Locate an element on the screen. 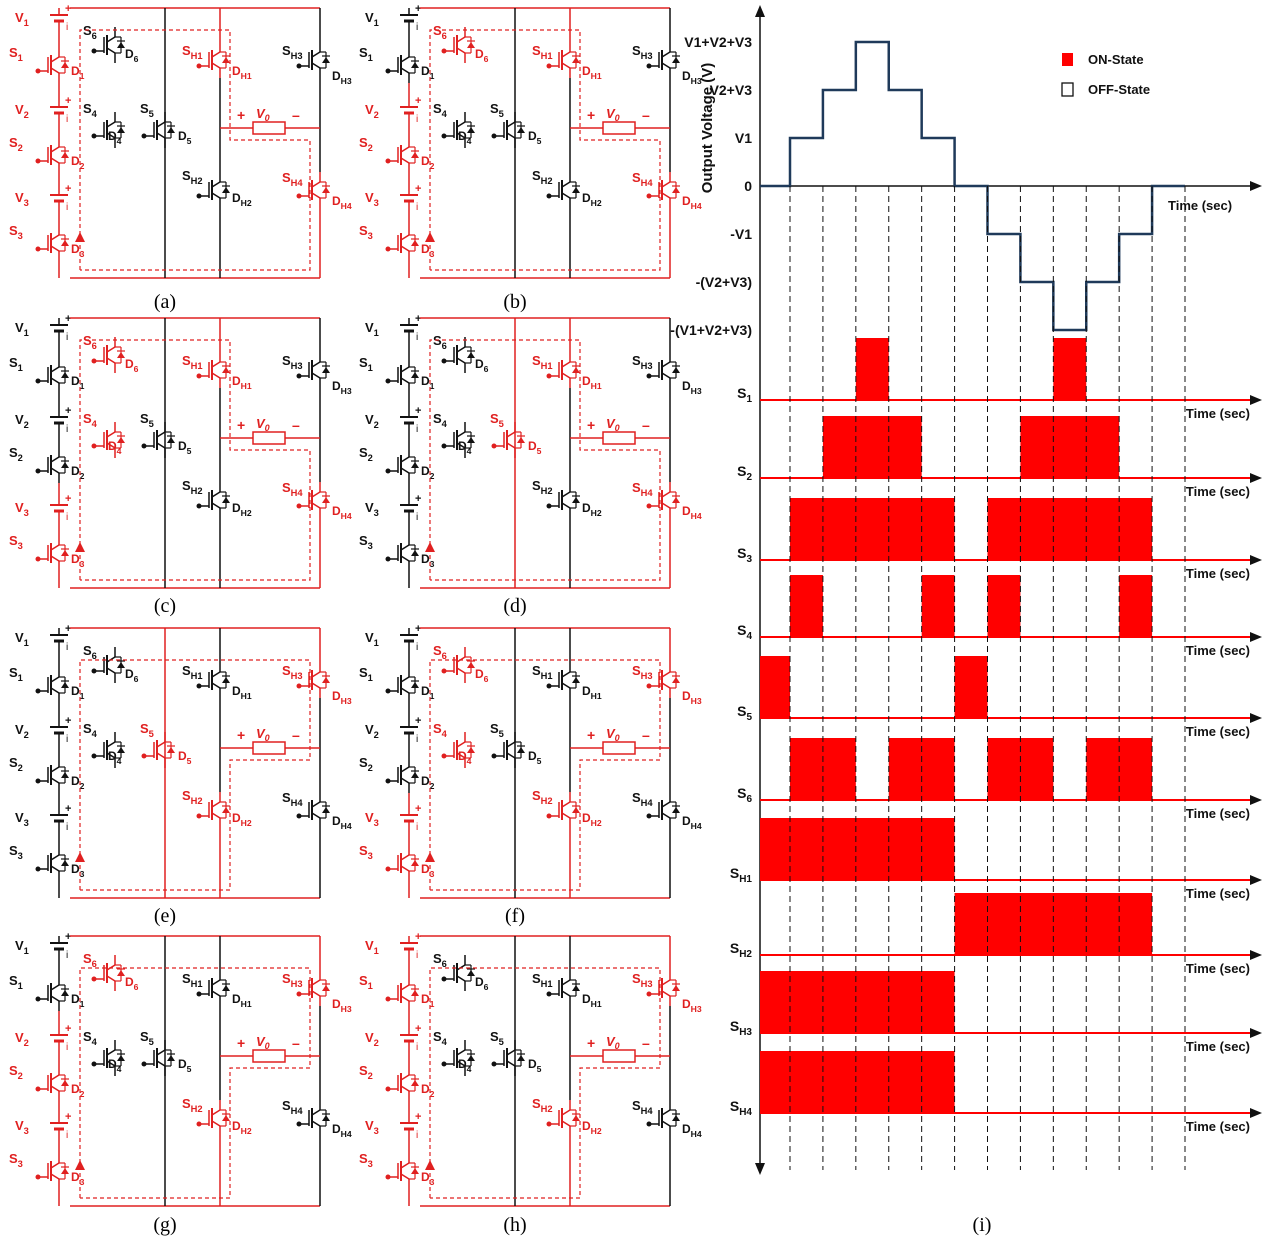  source-v1: +i is located at coordinates (410, 946).